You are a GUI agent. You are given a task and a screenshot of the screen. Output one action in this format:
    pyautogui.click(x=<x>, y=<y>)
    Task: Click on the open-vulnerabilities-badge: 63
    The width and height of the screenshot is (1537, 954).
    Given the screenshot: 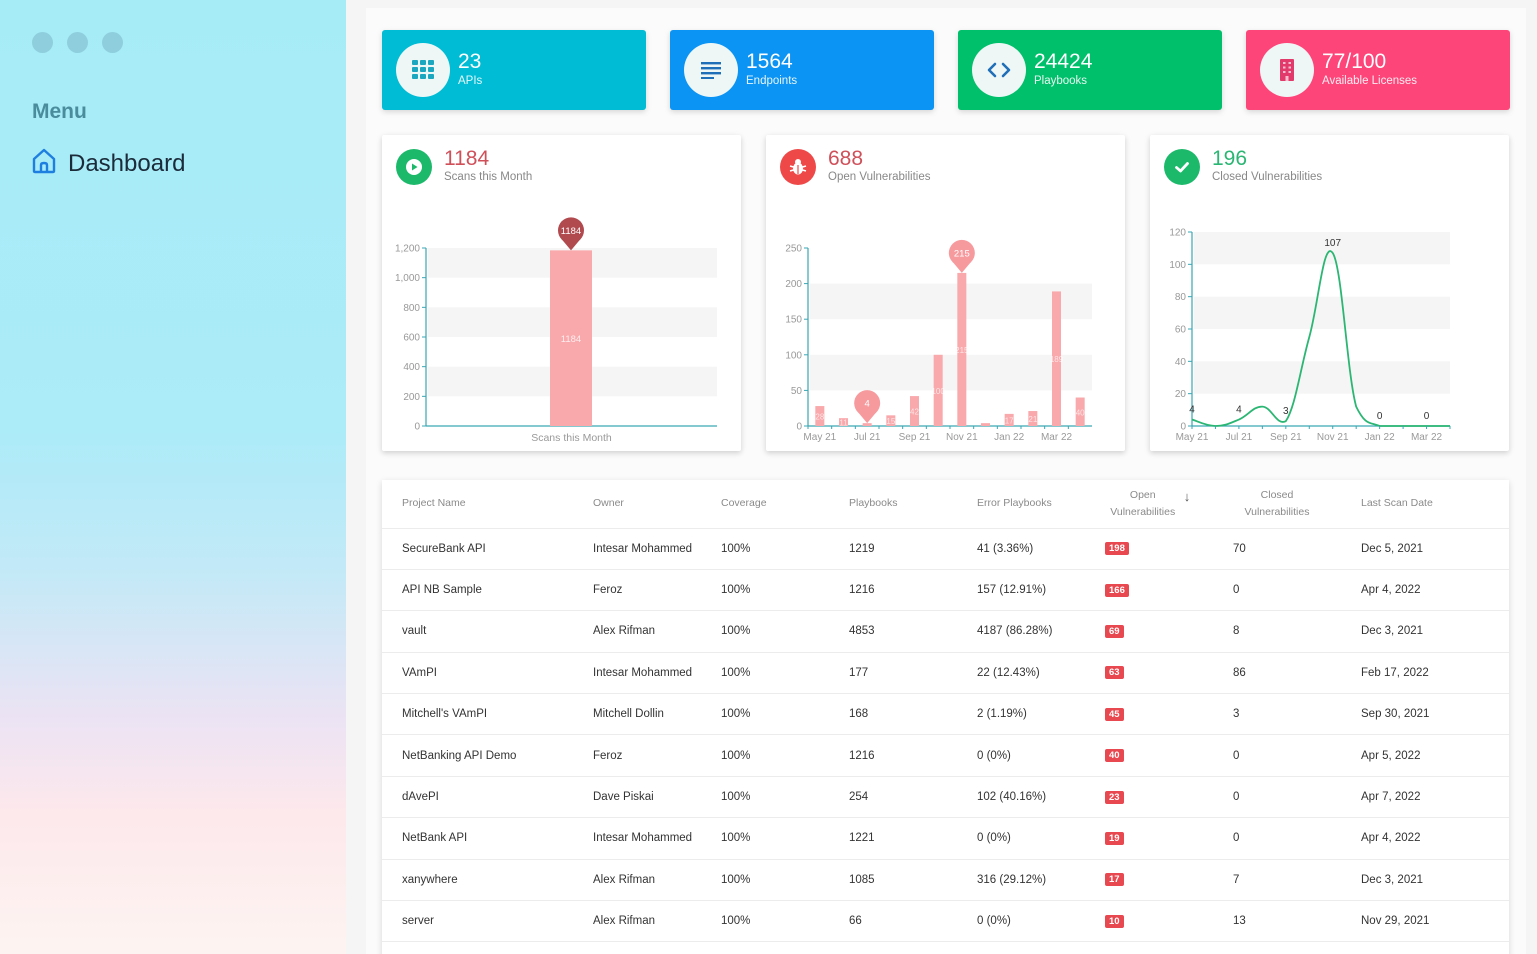 What is the action you would take?
    pyautogui.click(x=1114, y=673)
    